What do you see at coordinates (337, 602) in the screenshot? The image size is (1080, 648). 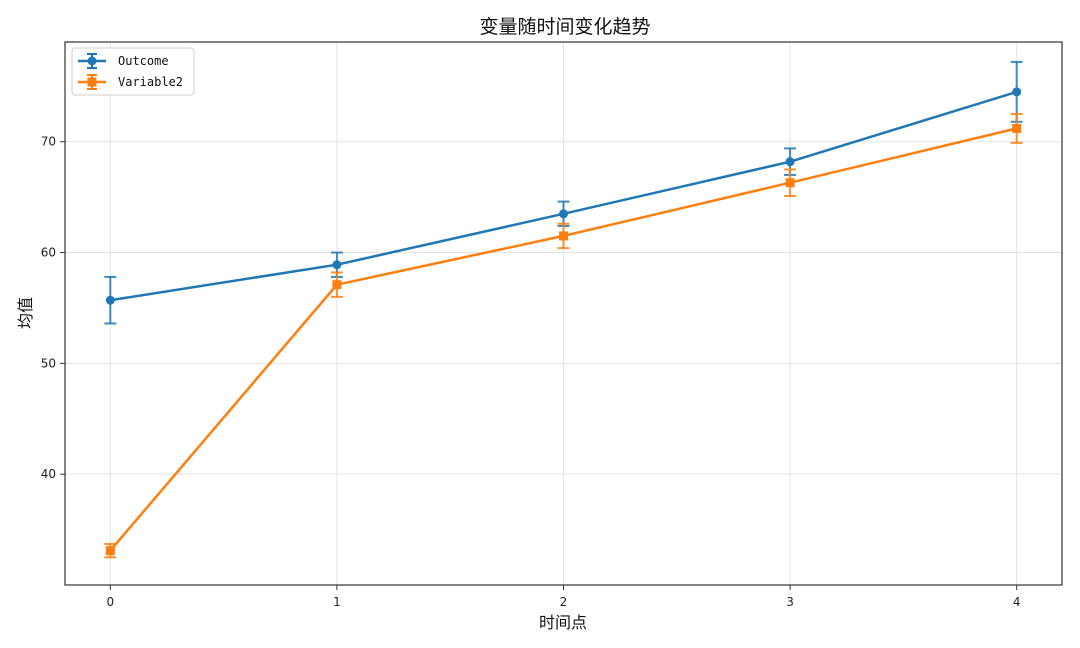 I see `x-tick-label-1: 1` at bounding box center [337, 602].